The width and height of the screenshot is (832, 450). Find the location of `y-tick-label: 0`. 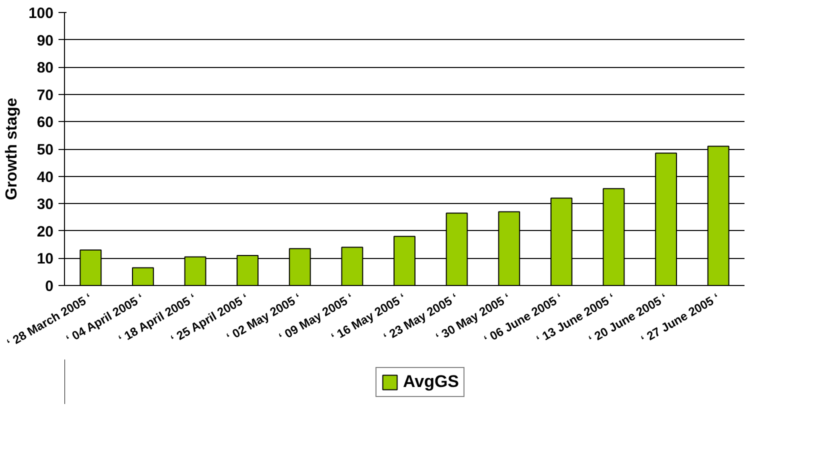

y-tick-label: 0 is located at coordinates (49, 286).